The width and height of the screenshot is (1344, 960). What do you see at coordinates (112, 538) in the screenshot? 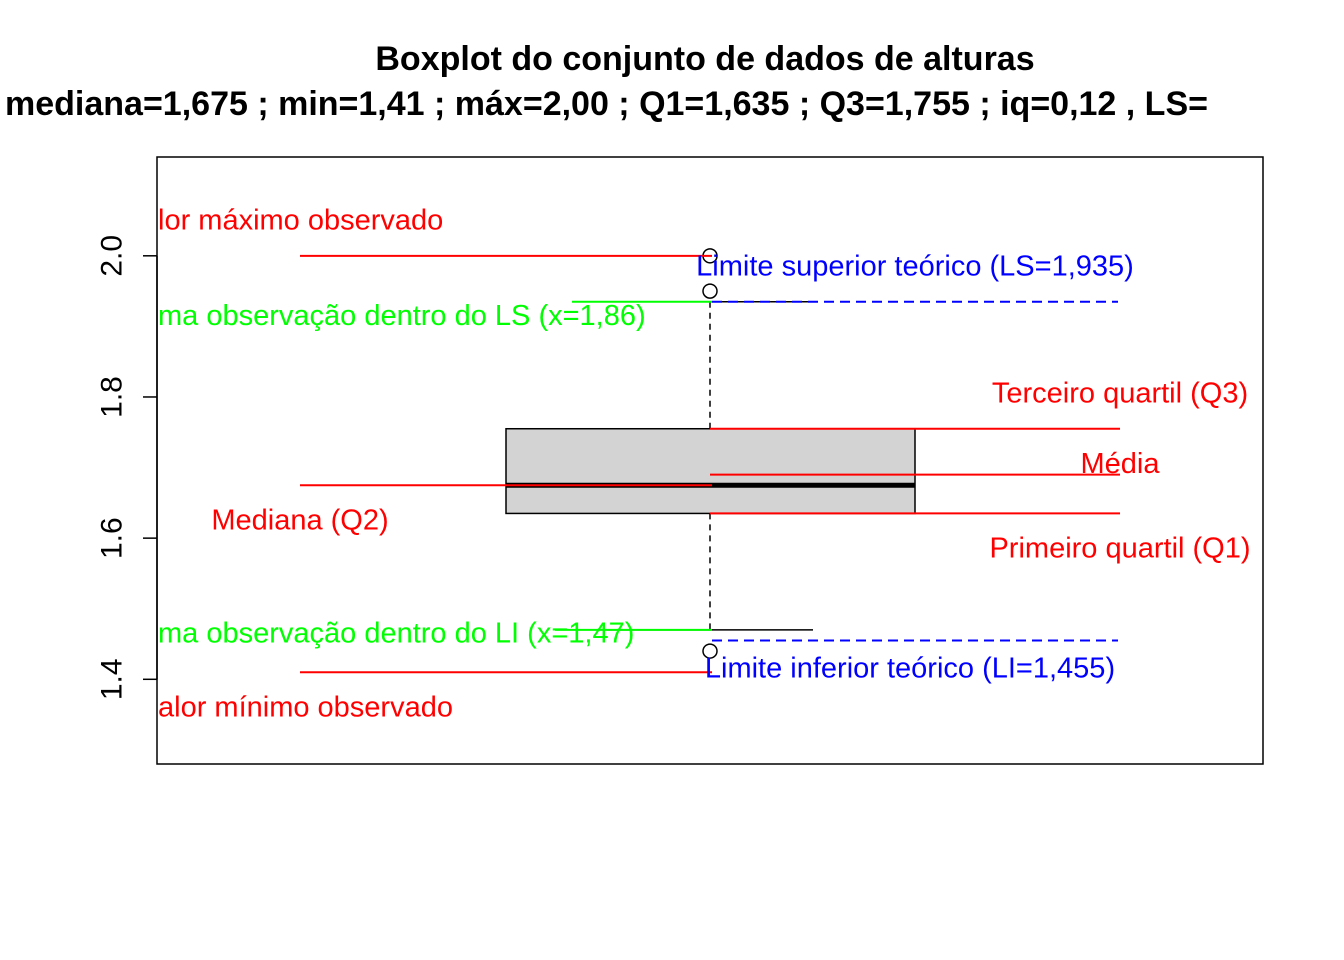
I see `y-tick-label: 1.6` at bounding box center [112, 538].